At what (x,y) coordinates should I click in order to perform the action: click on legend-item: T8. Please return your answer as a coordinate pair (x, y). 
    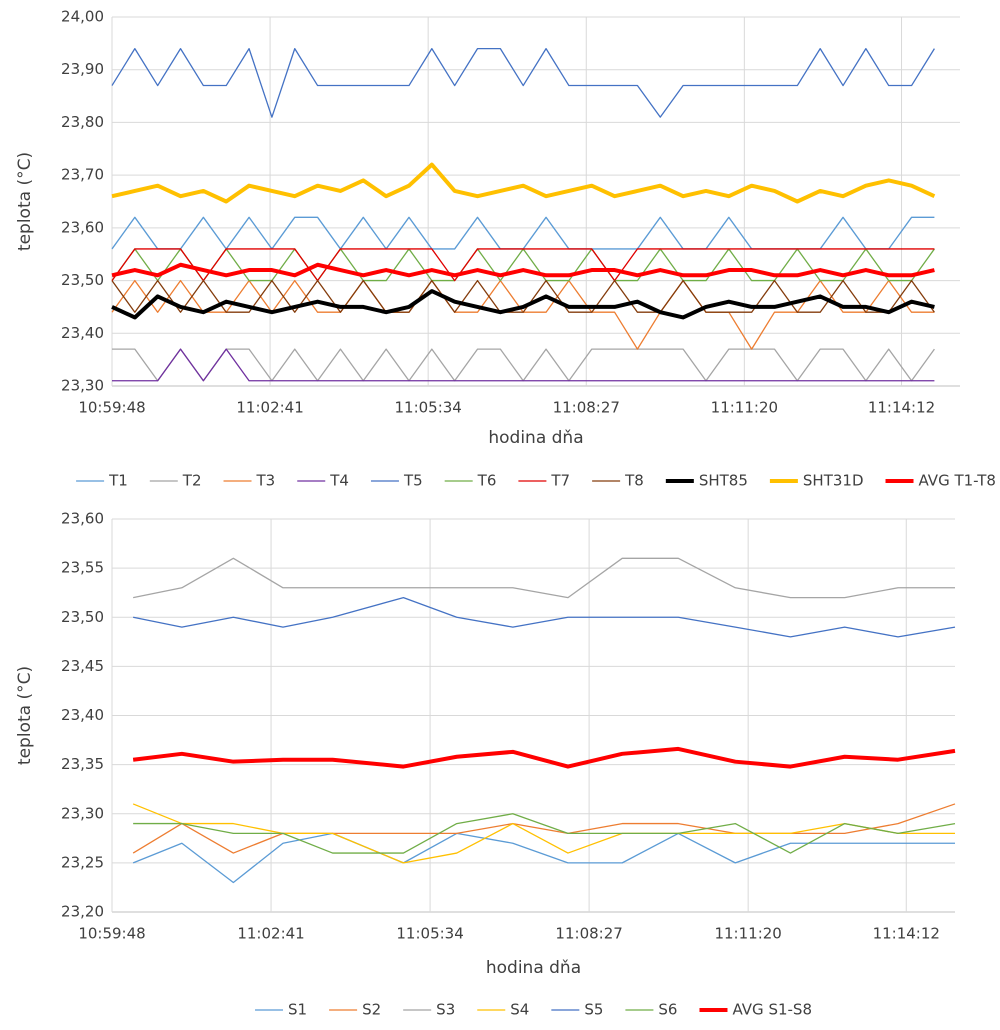
    Looking at the image, I should click on (618, 481).